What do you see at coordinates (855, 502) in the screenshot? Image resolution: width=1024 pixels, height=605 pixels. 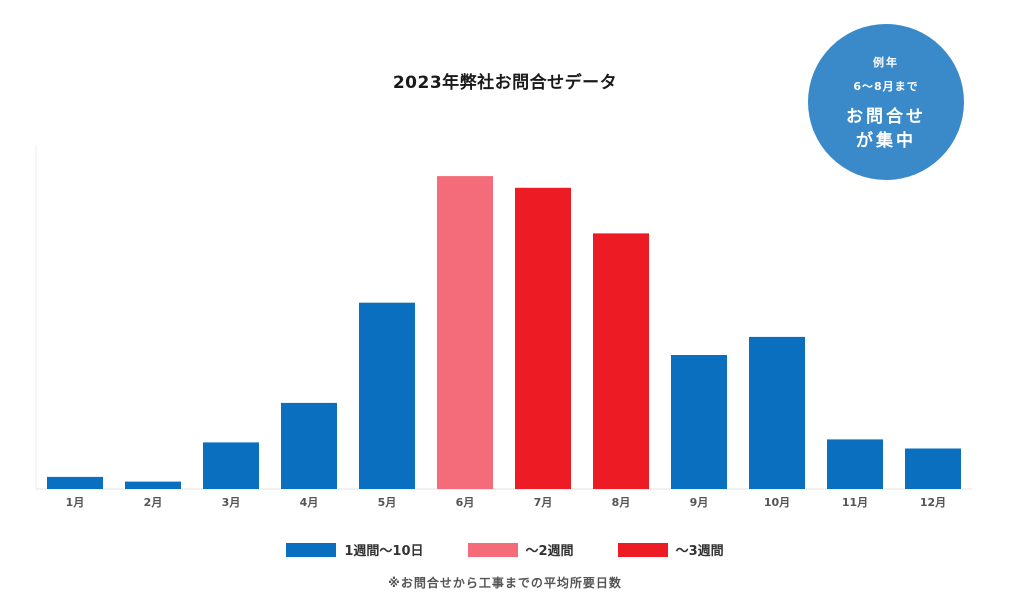 I see `x-tick-label: 11月` at bounding box center [855, 502].